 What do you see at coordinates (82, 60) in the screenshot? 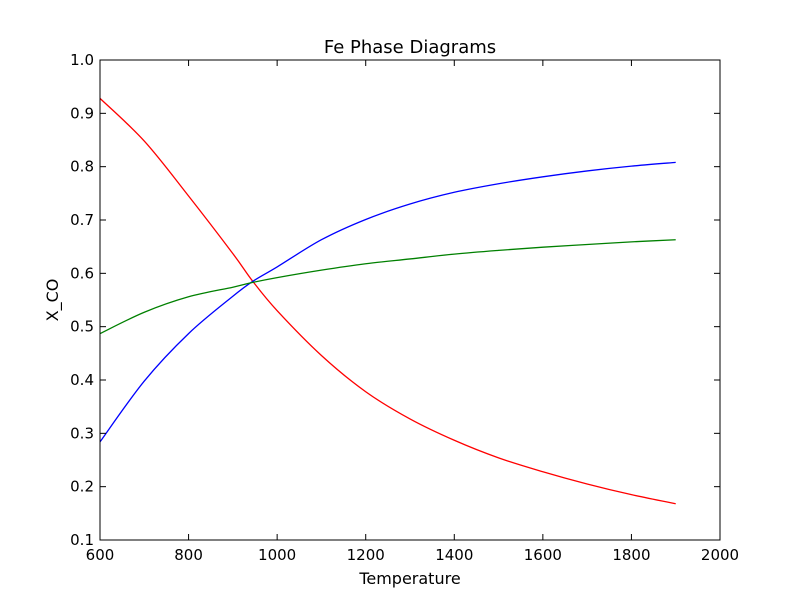
I see `y-tick-label: 1.0` at bounding box center [82, 60].